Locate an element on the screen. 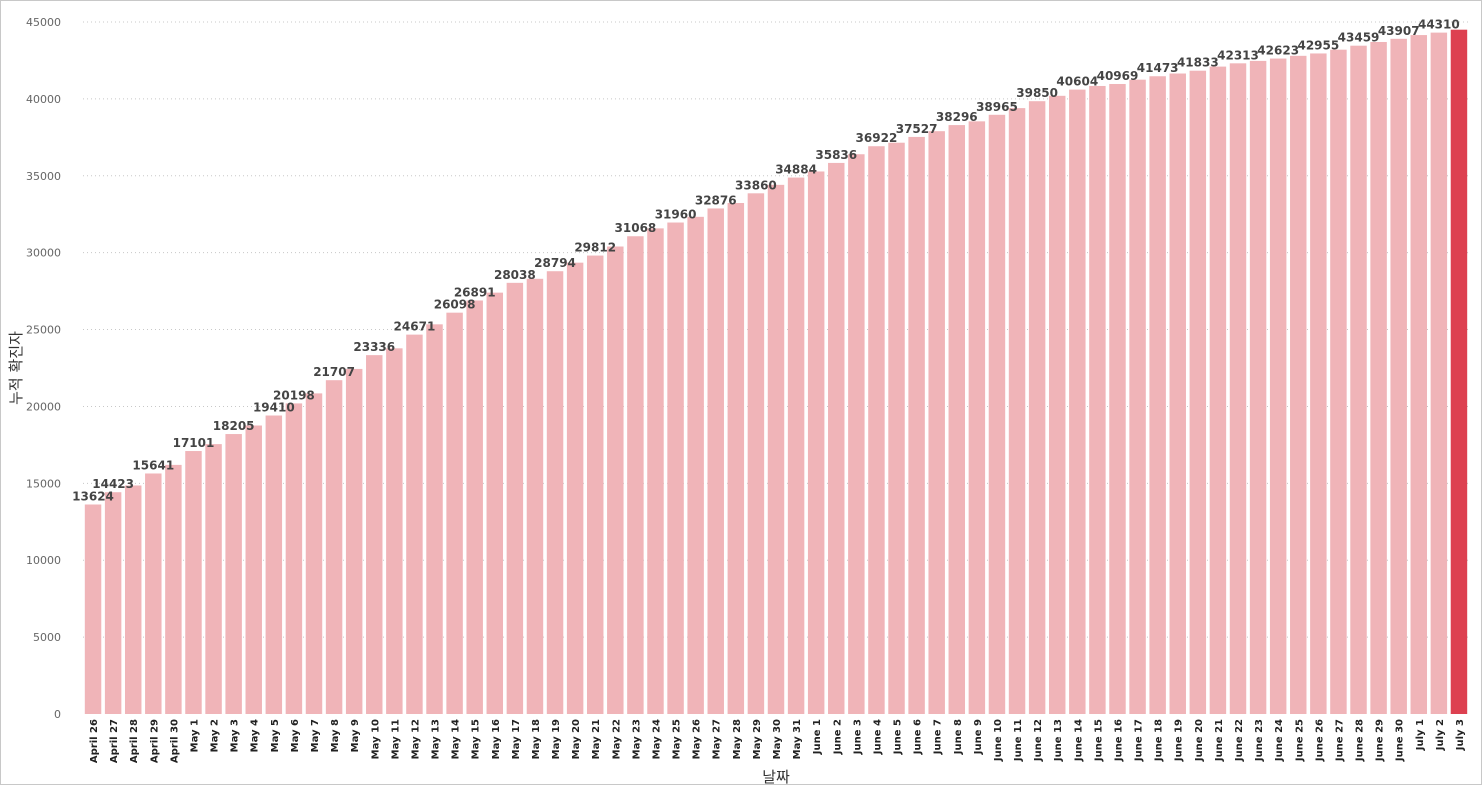  x-tick-label: May 2 is located at coordinates (215, 735).